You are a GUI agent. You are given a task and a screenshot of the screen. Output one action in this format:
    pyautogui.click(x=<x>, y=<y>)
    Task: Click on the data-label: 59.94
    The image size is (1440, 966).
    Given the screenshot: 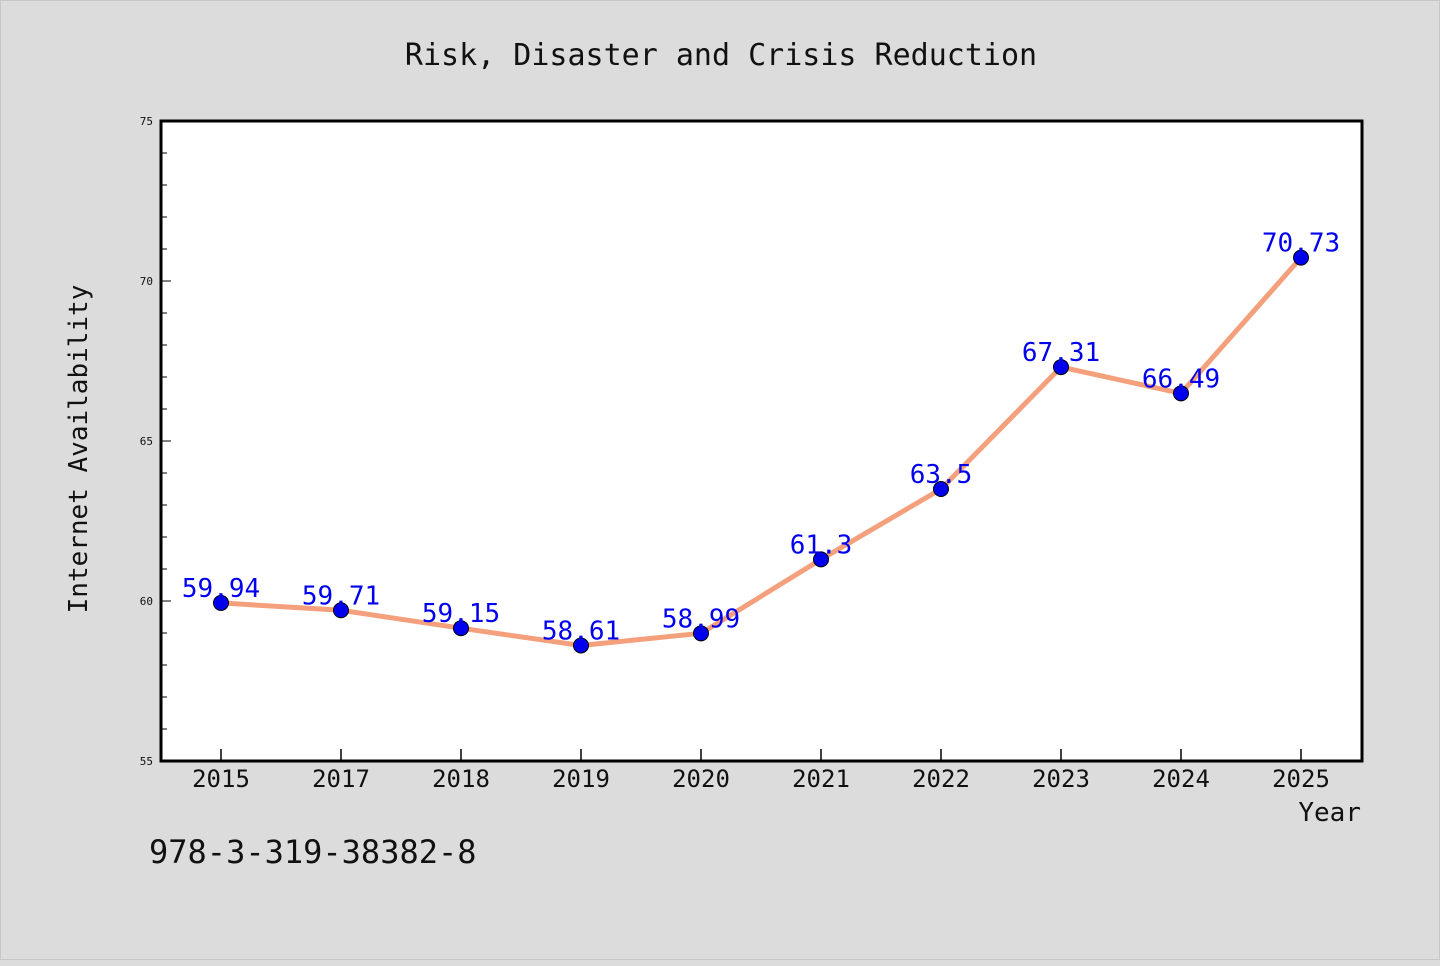 What is the action you would take?
    pyautogui.click(x=221, y=589)
    